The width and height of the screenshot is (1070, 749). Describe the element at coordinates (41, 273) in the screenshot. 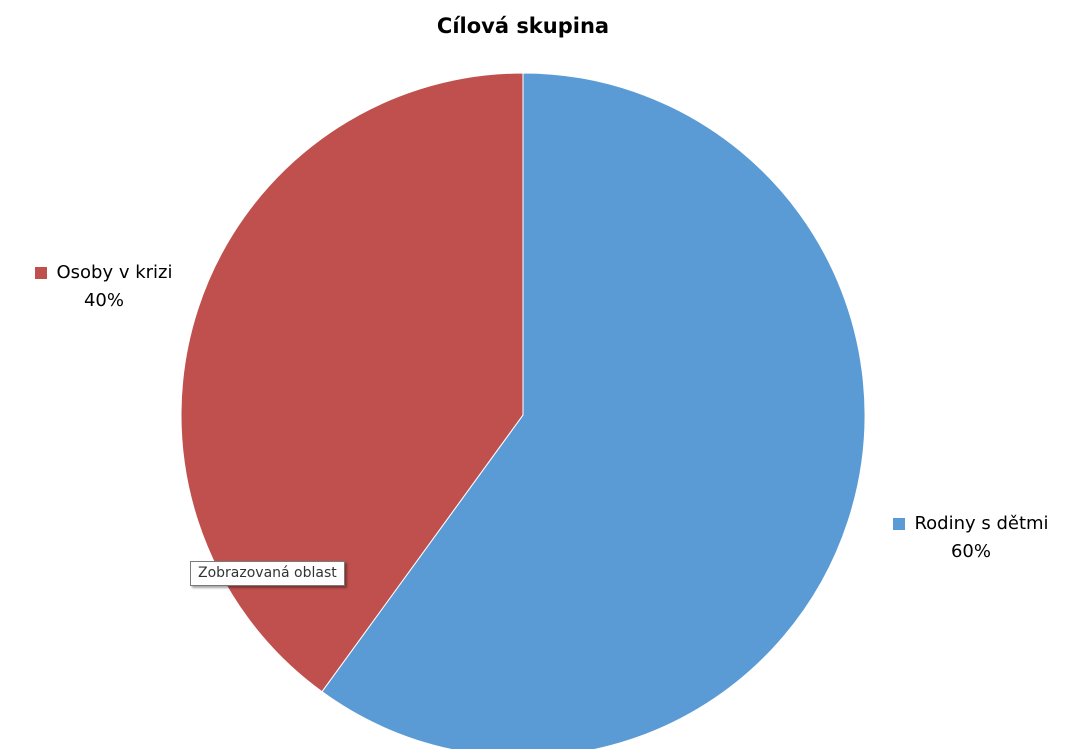

I see `legend-key-osoby-v-krizi` at that location.